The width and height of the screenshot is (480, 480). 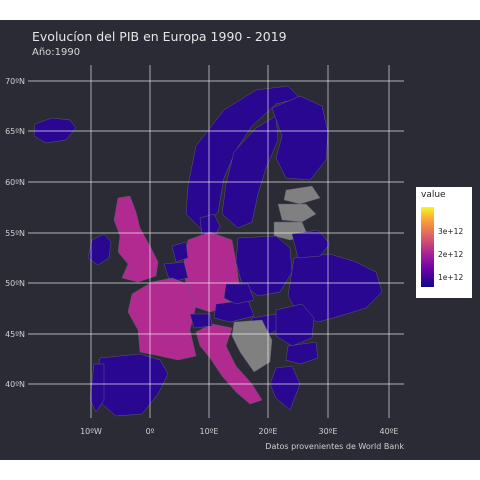 I want to click on region-portugal, so click(x=97, y=388).